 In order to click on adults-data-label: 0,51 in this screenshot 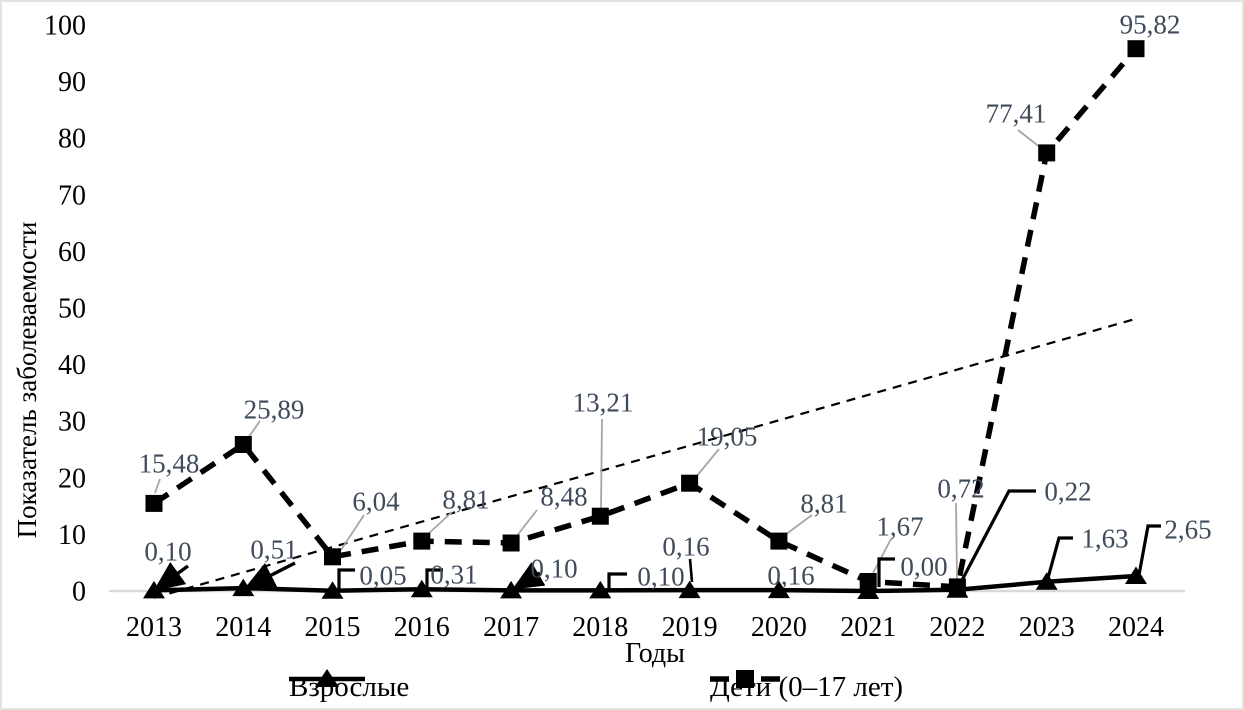, I will do `click(273, 550)`.